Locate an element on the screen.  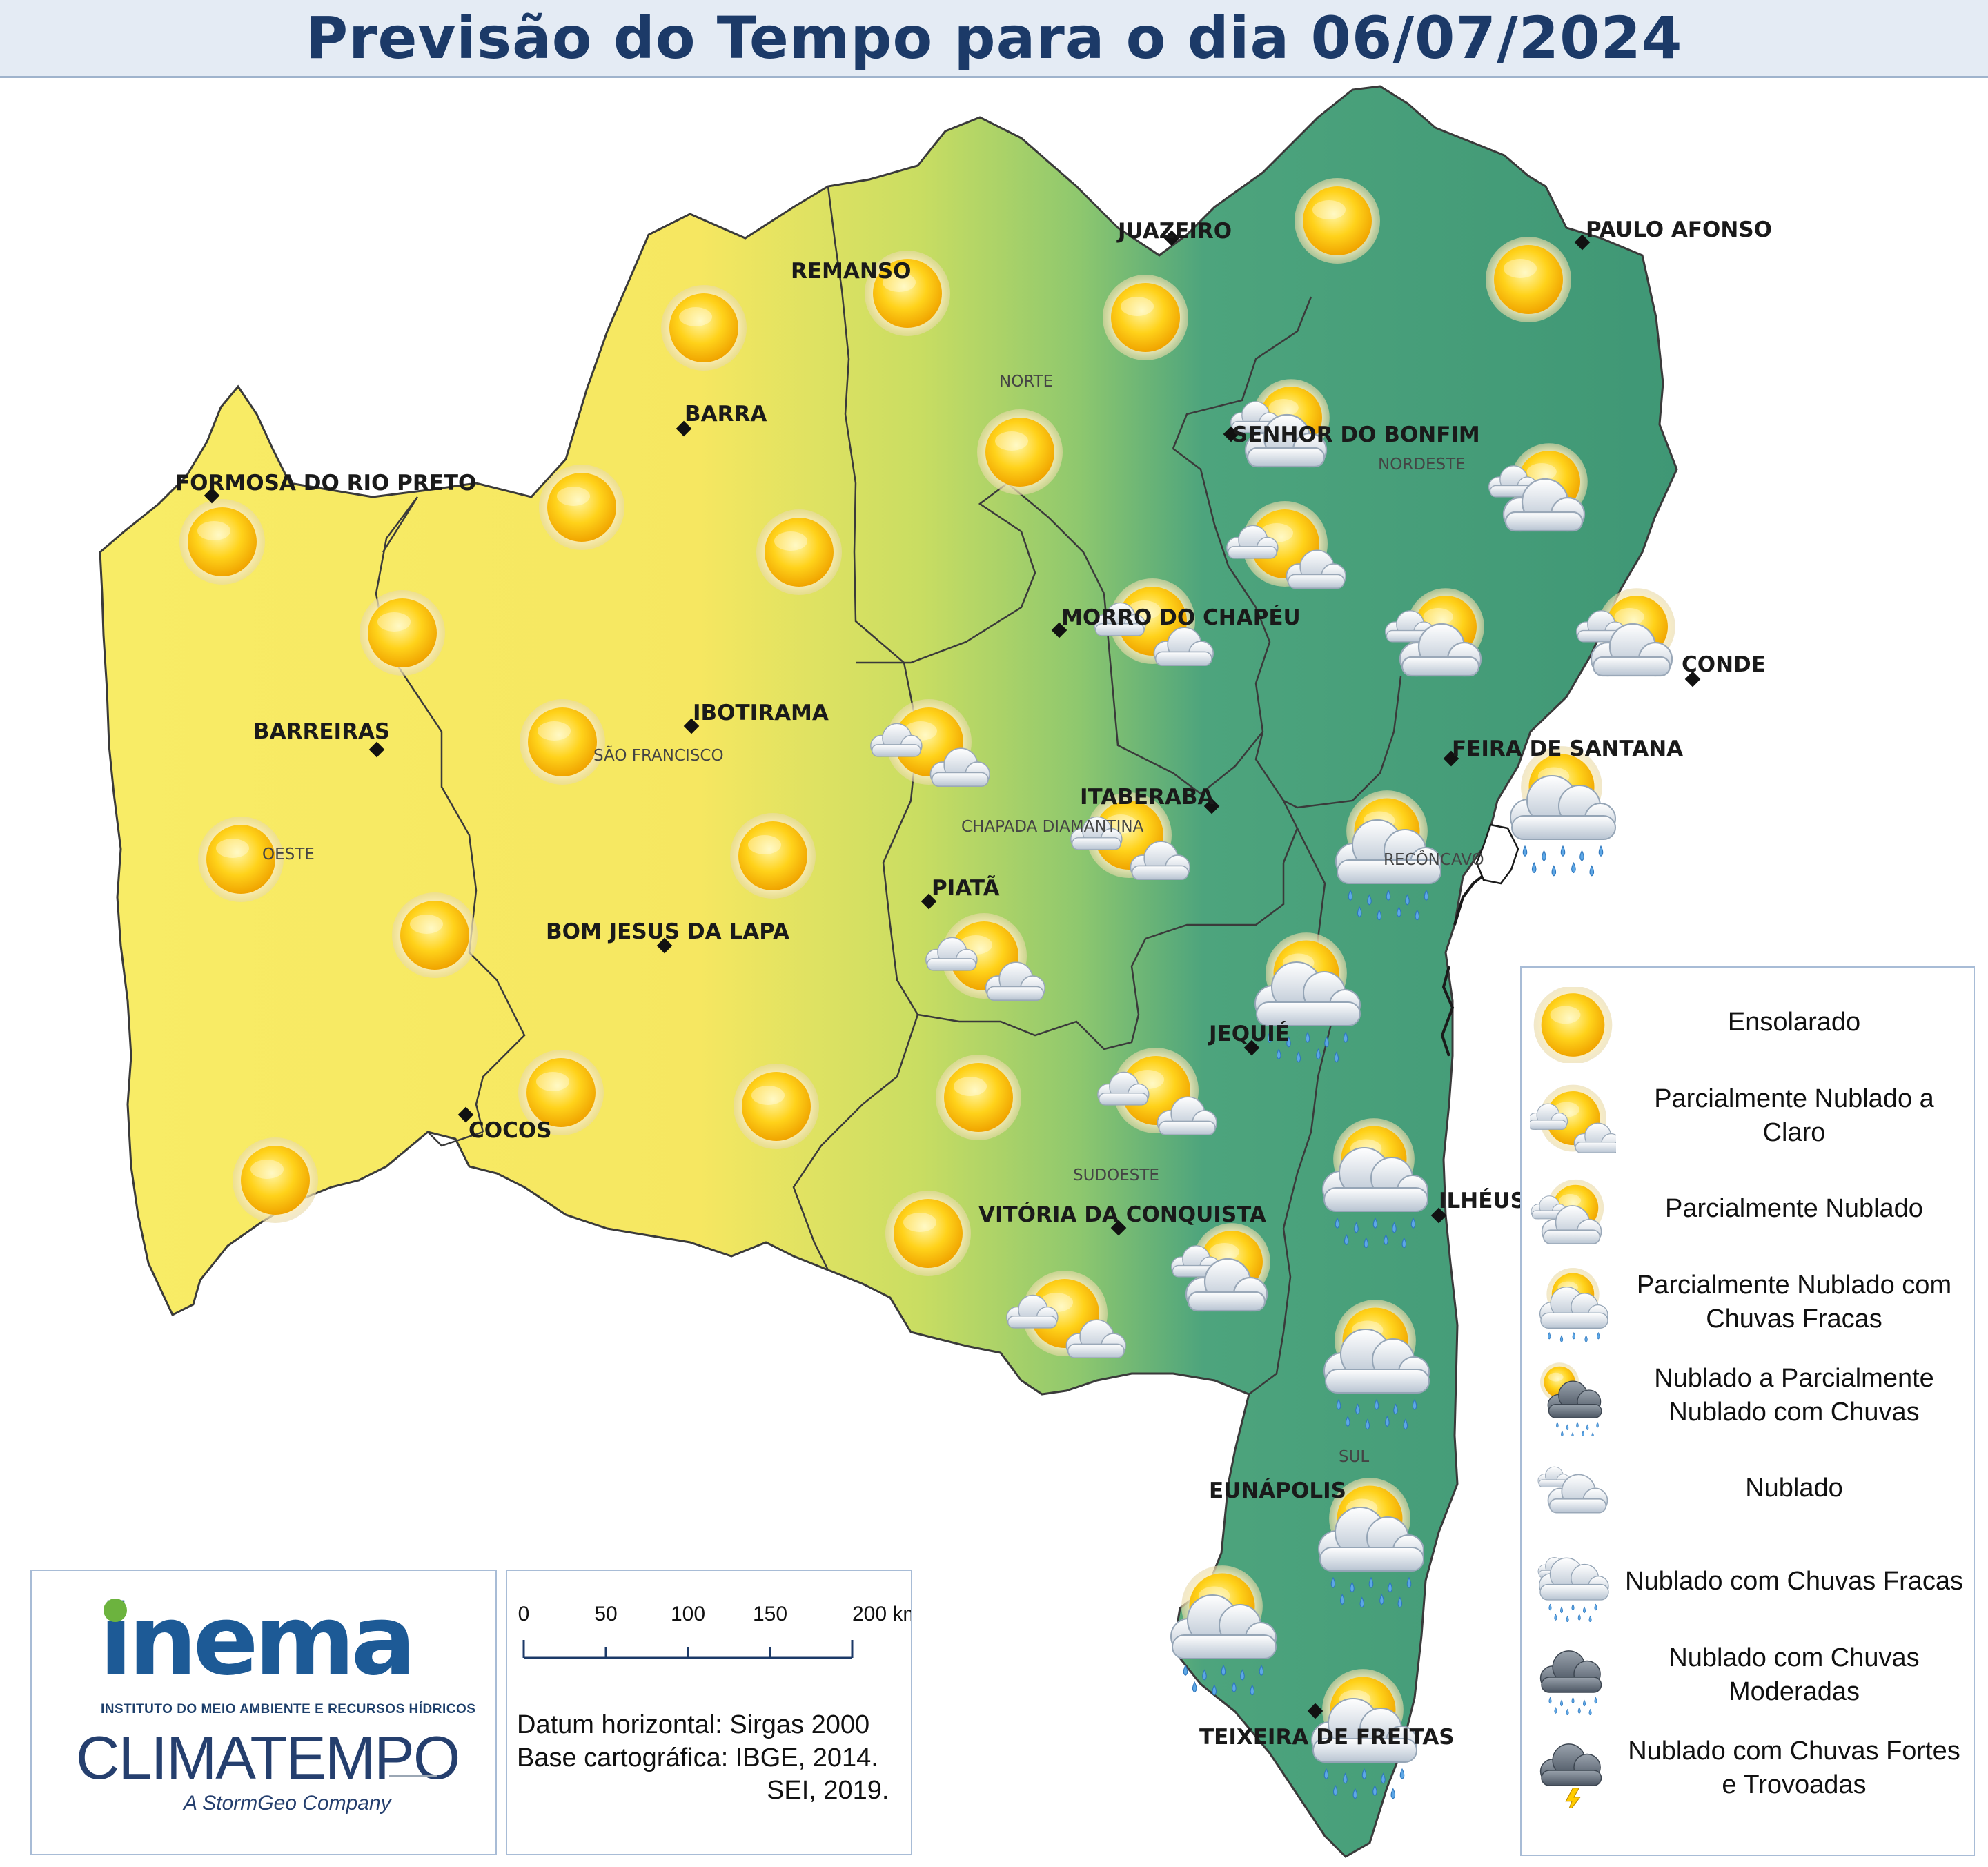
legend-item: Nublado com Chuvas Fortes e Trovoadas is located at coordinates (1748, 1768).